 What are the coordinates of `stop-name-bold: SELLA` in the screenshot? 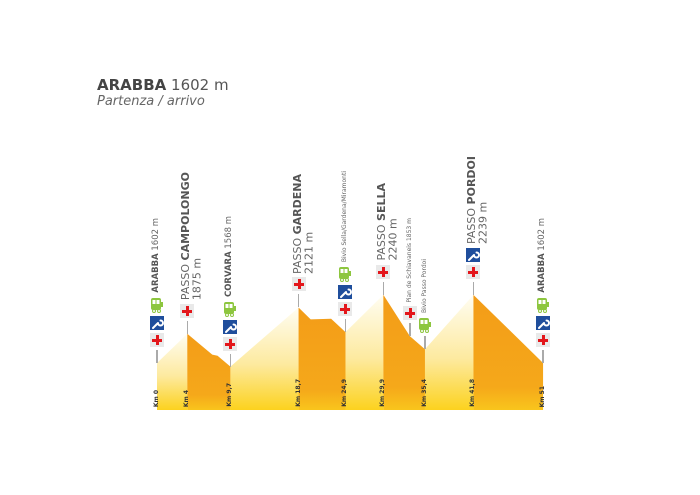 It's located at (382, 202).